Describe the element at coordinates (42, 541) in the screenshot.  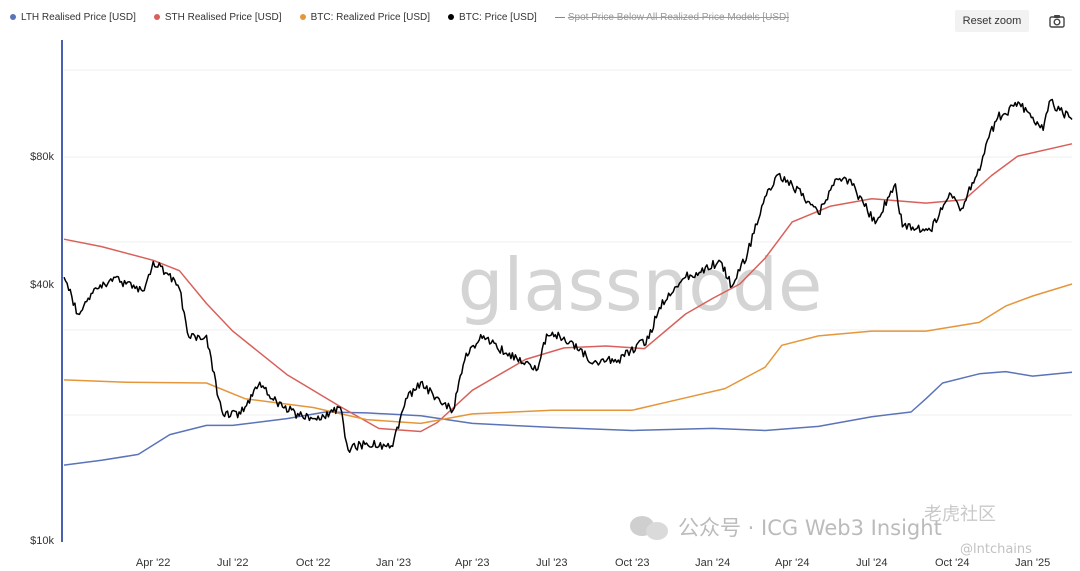
I see `y-tick-label: $10k` at that location.